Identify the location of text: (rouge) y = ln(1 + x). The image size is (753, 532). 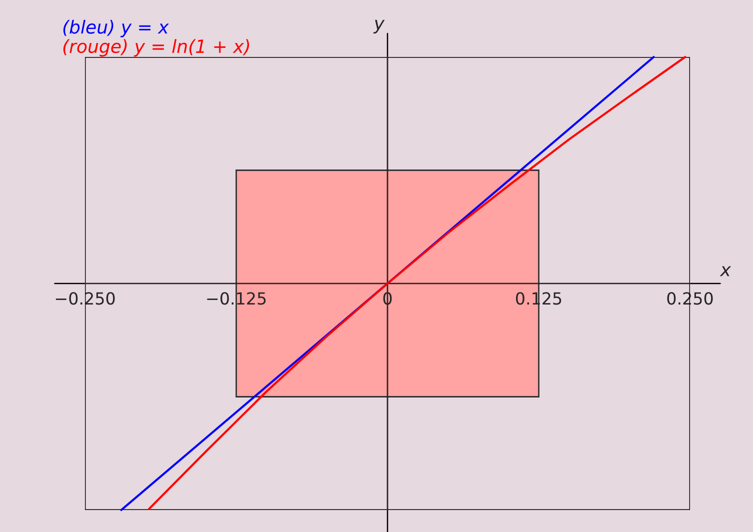
(156, 48).